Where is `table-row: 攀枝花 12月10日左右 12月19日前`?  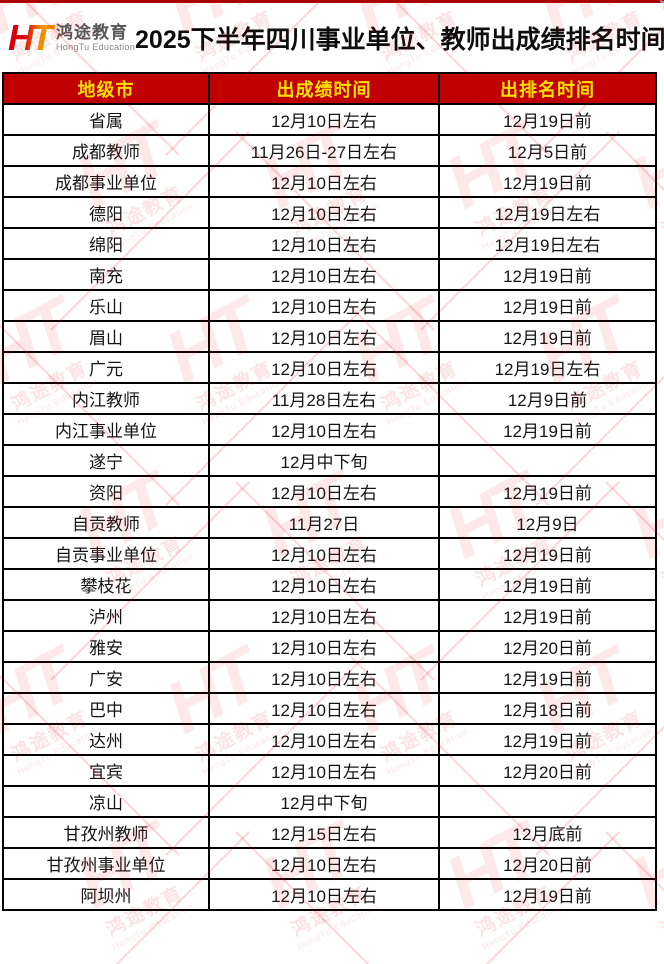 table-row: 攀枝花 12月10日左右 12月19日前 is located at coordinates (329, 584).